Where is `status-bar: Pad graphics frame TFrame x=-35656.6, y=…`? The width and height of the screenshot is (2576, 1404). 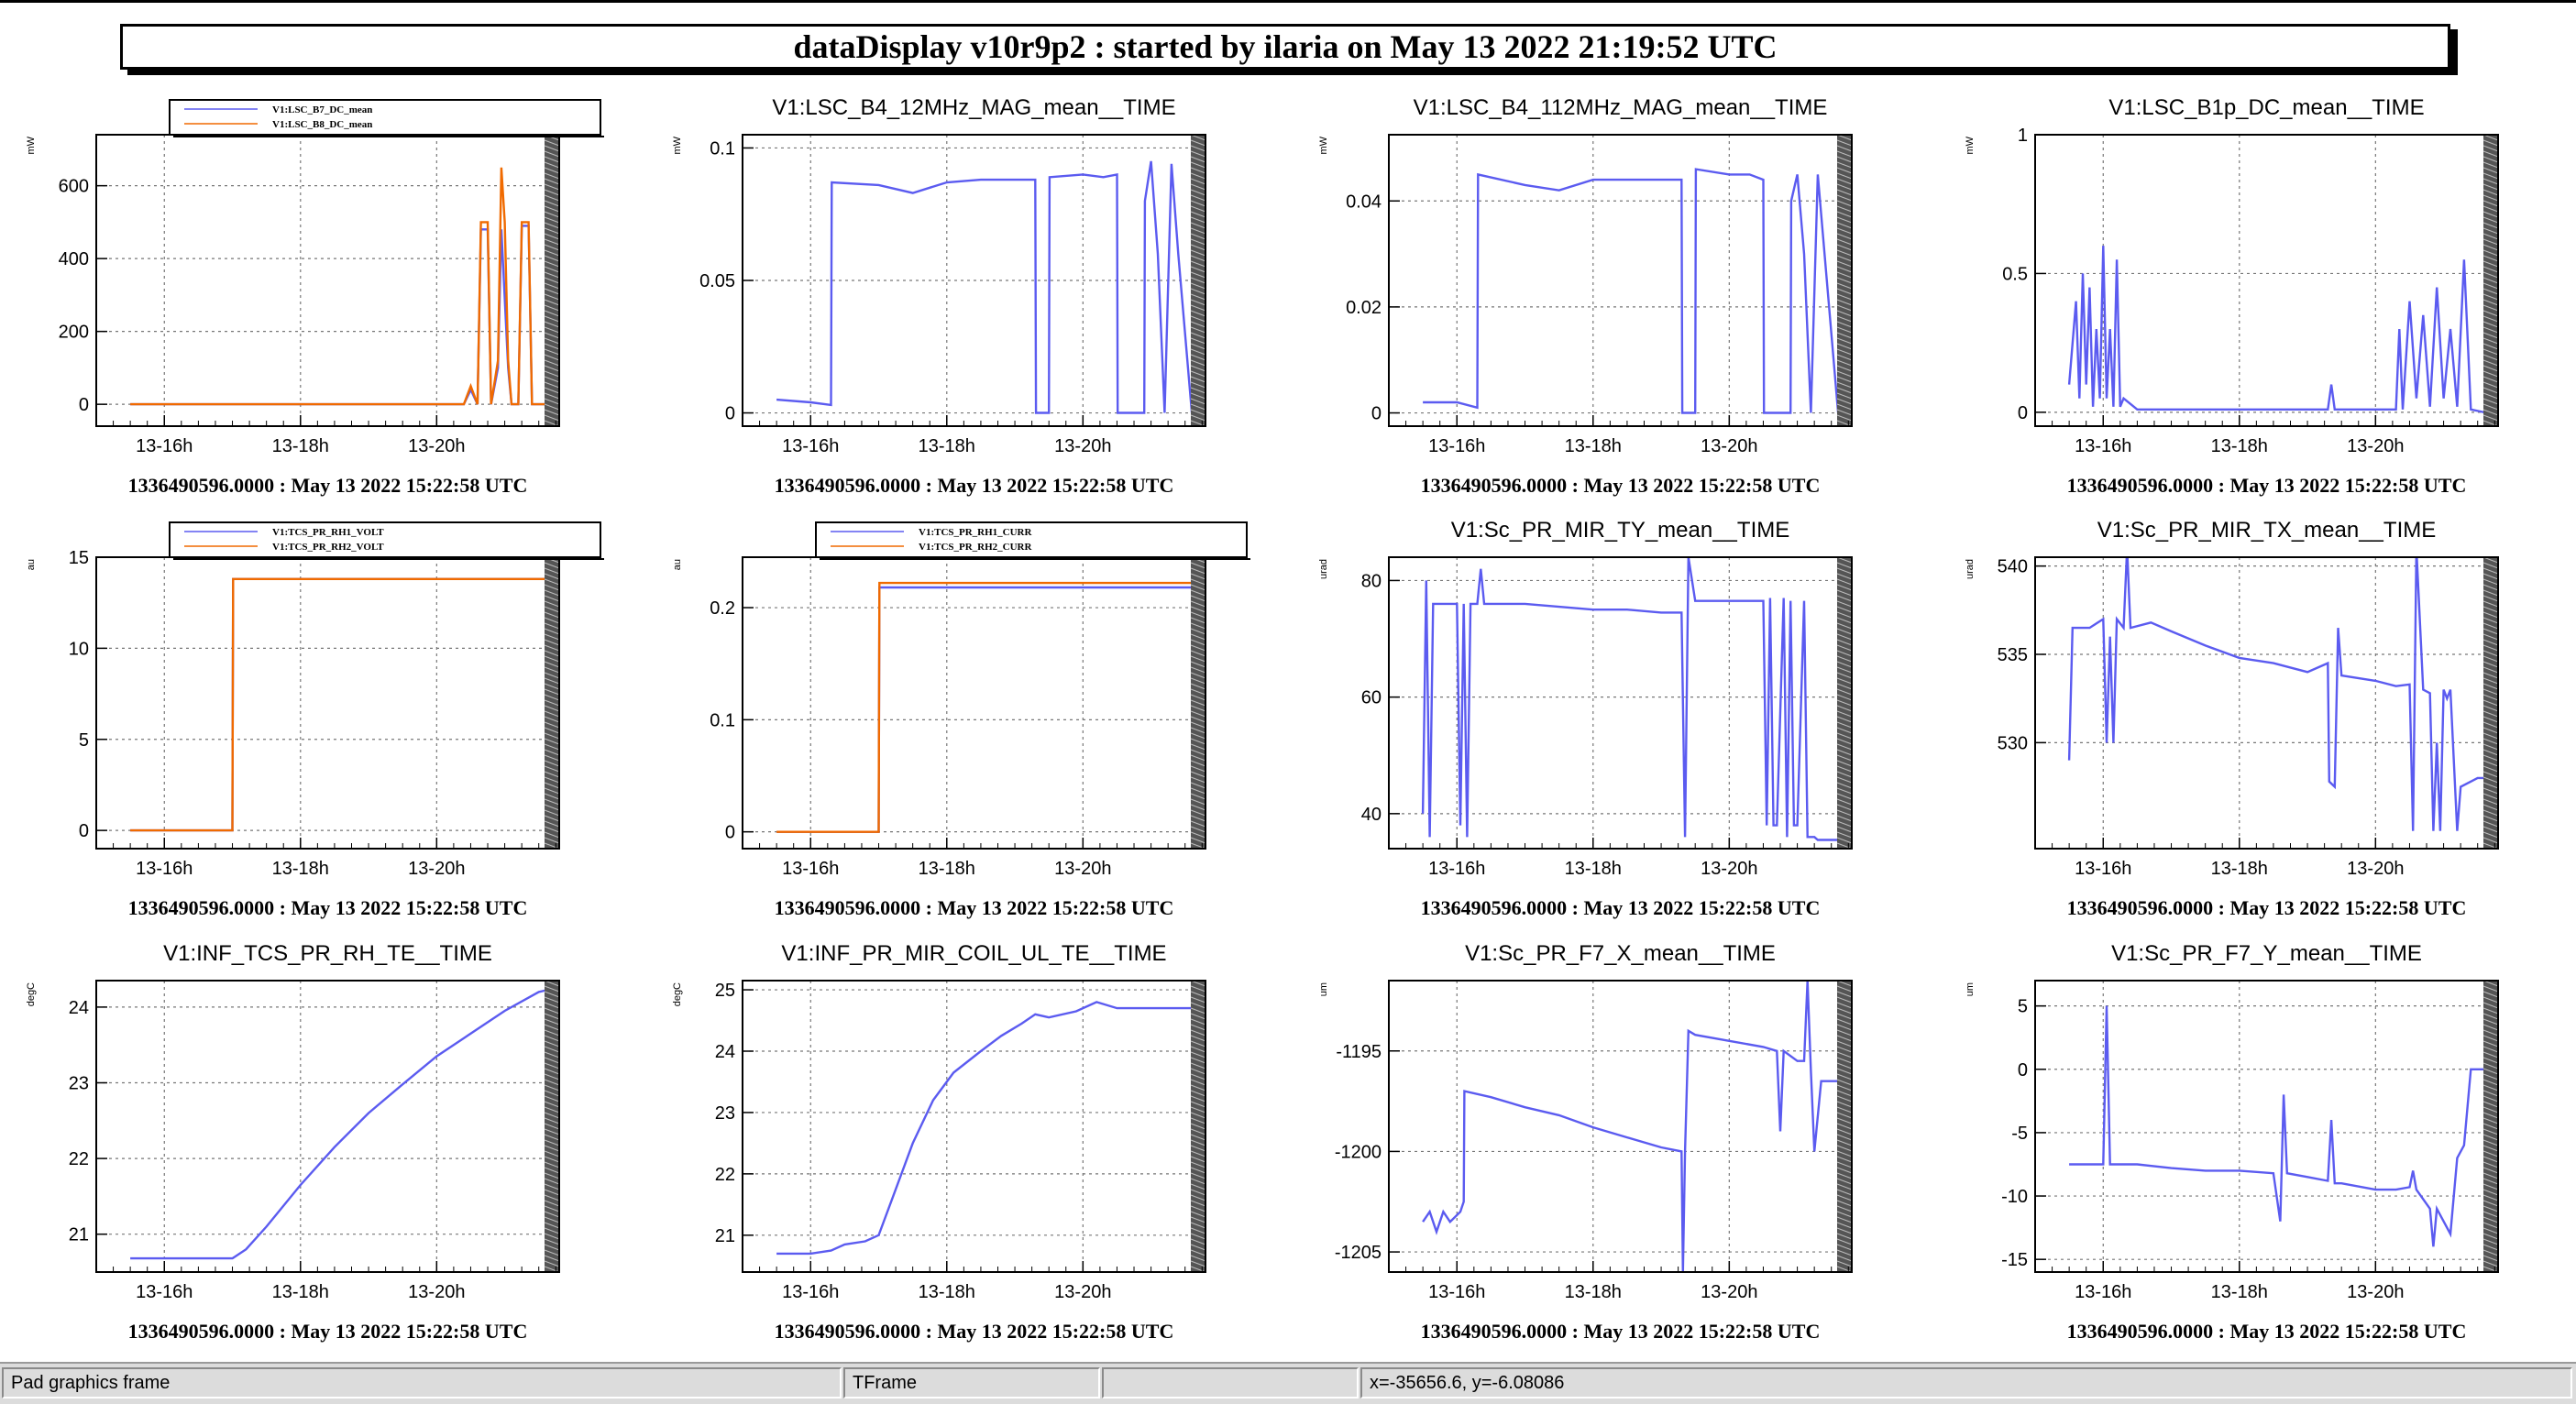 status-bar: Pad graphics frame TFrame x=-35656.6, y=… is located at coordinates (1288, 1383).